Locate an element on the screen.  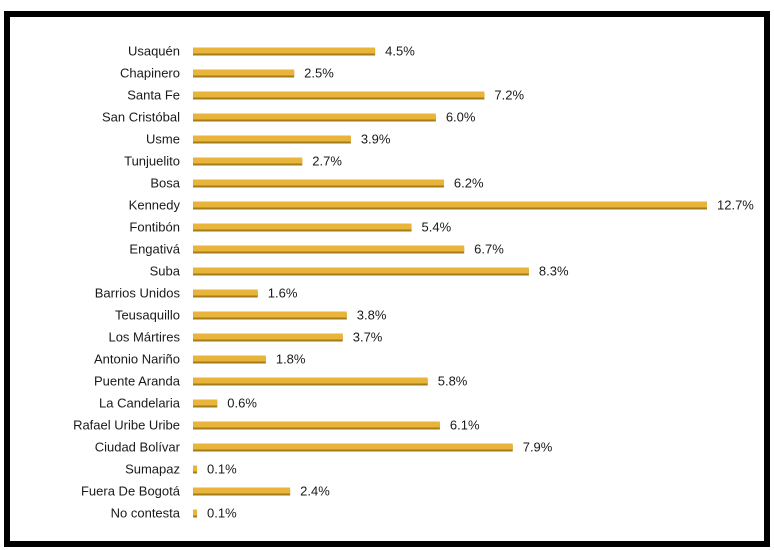
category-label: Rafael Uribe Uribe is located at coordinates (126, 425).